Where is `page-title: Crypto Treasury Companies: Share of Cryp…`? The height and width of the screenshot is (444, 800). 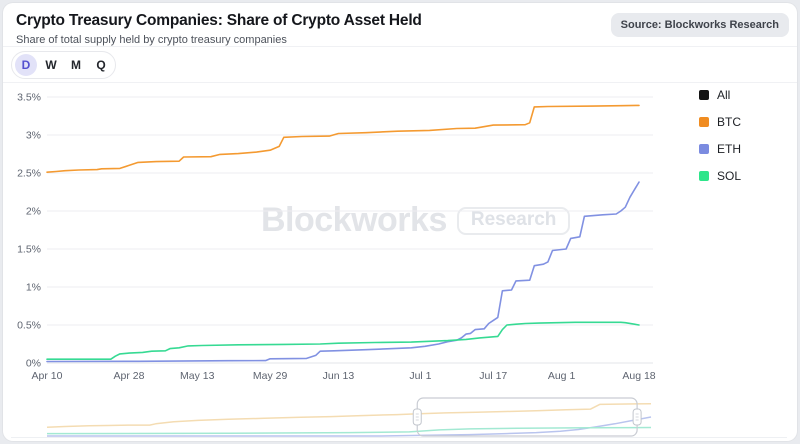
page-title: Crypto Treasury Companies: Share of Cryp… is located at coordinates (219, 20).